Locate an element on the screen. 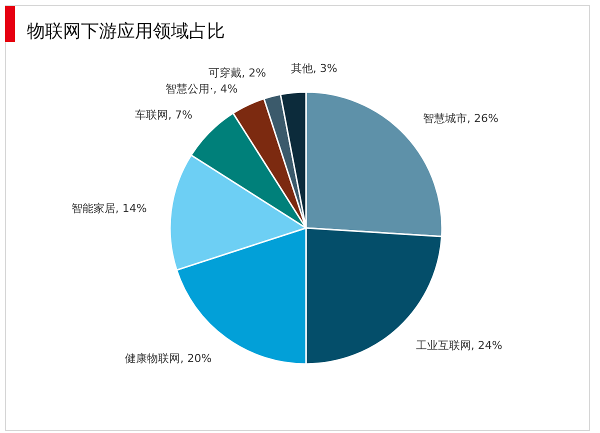  slice-label: 车联网, 7% is located at coordinates (164, 115).